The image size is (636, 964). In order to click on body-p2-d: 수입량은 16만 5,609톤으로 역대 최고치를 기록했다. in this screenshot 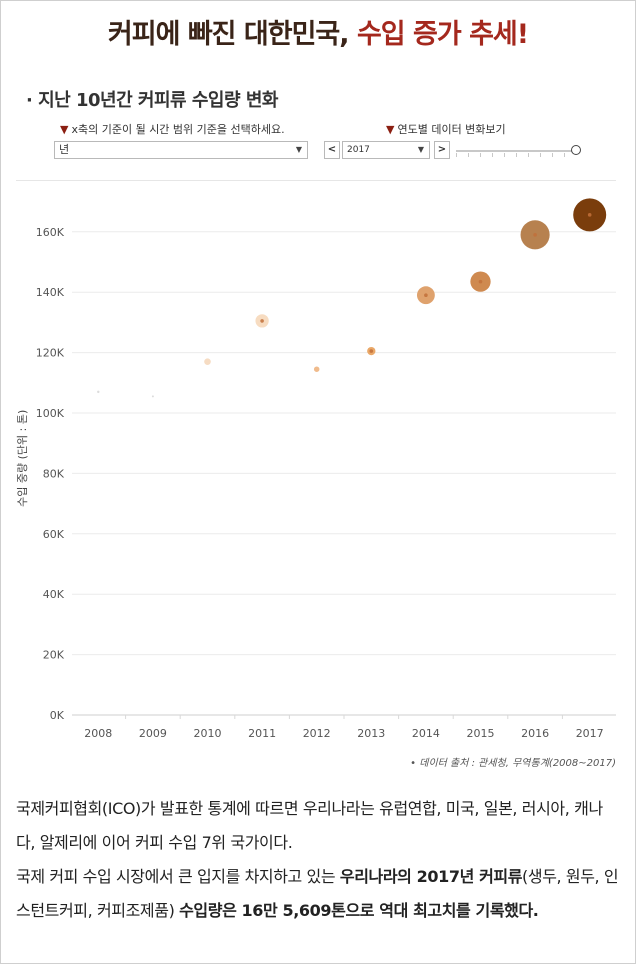, I will do `click(359, 910)`.